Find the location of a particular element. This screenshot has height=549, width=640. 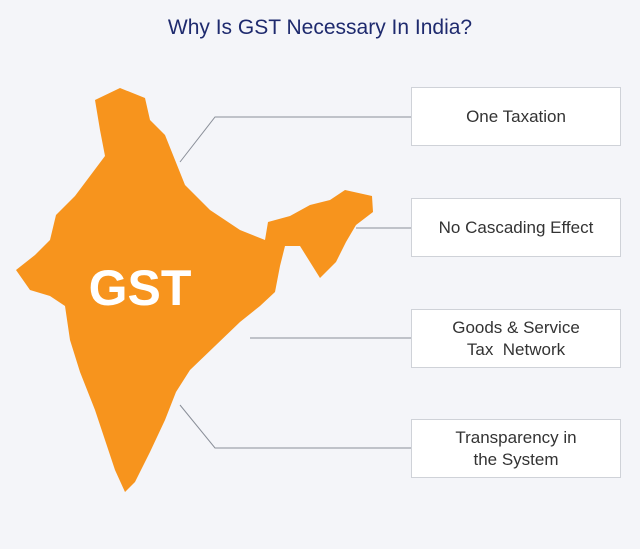

reason-text: One Taxation is located at coordinates (516, 116).